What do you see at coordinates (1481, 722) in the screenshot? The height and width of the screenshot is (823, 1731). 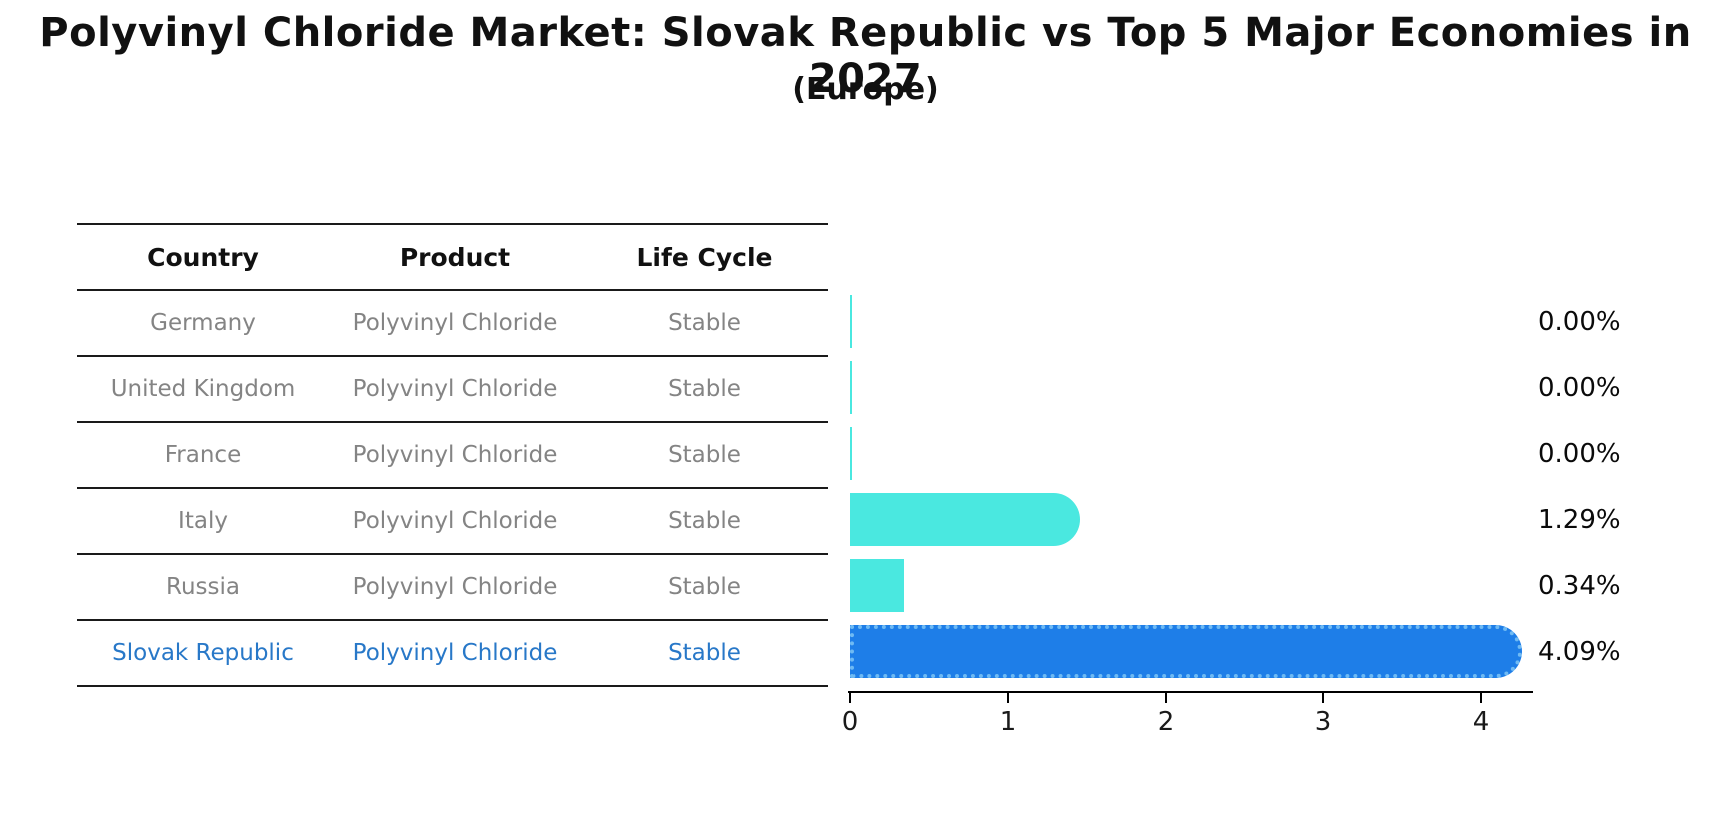 I see `x-axis-tick-label: 4` at bounding box center [1481, 722].